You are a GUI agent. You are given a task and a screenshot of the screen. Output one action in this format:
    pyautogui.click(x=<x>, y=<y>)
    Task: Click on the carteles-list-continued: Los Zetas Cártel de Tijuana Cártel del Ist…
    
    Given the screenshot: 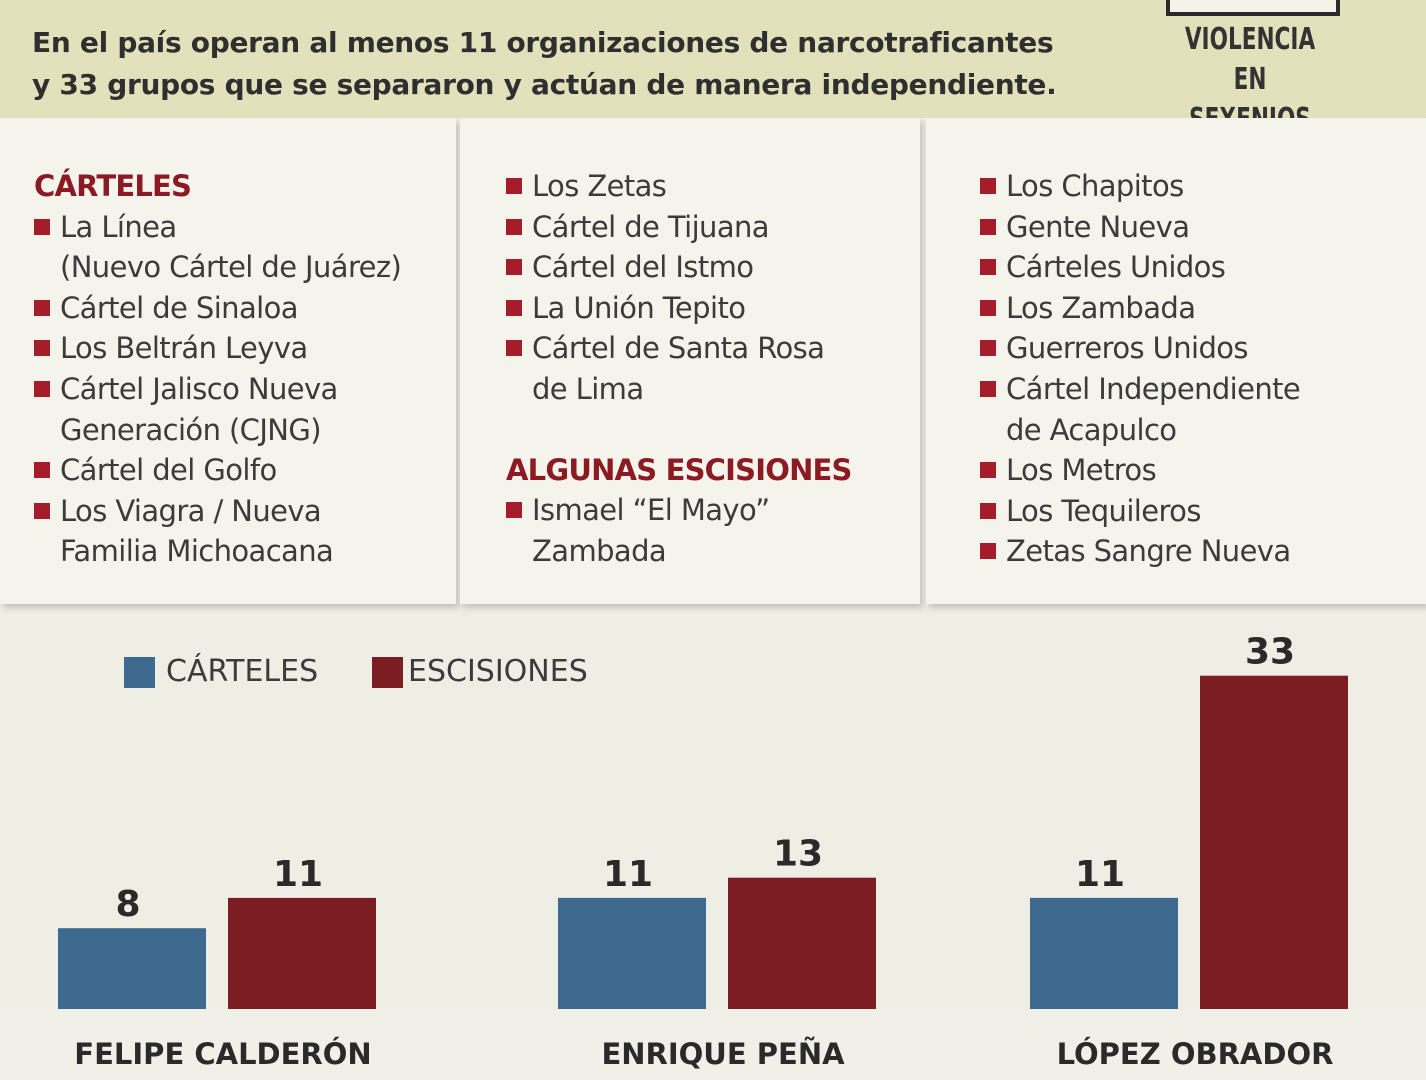 What is the action you would take?
    pyautogui.click(x=679, y=288)
    